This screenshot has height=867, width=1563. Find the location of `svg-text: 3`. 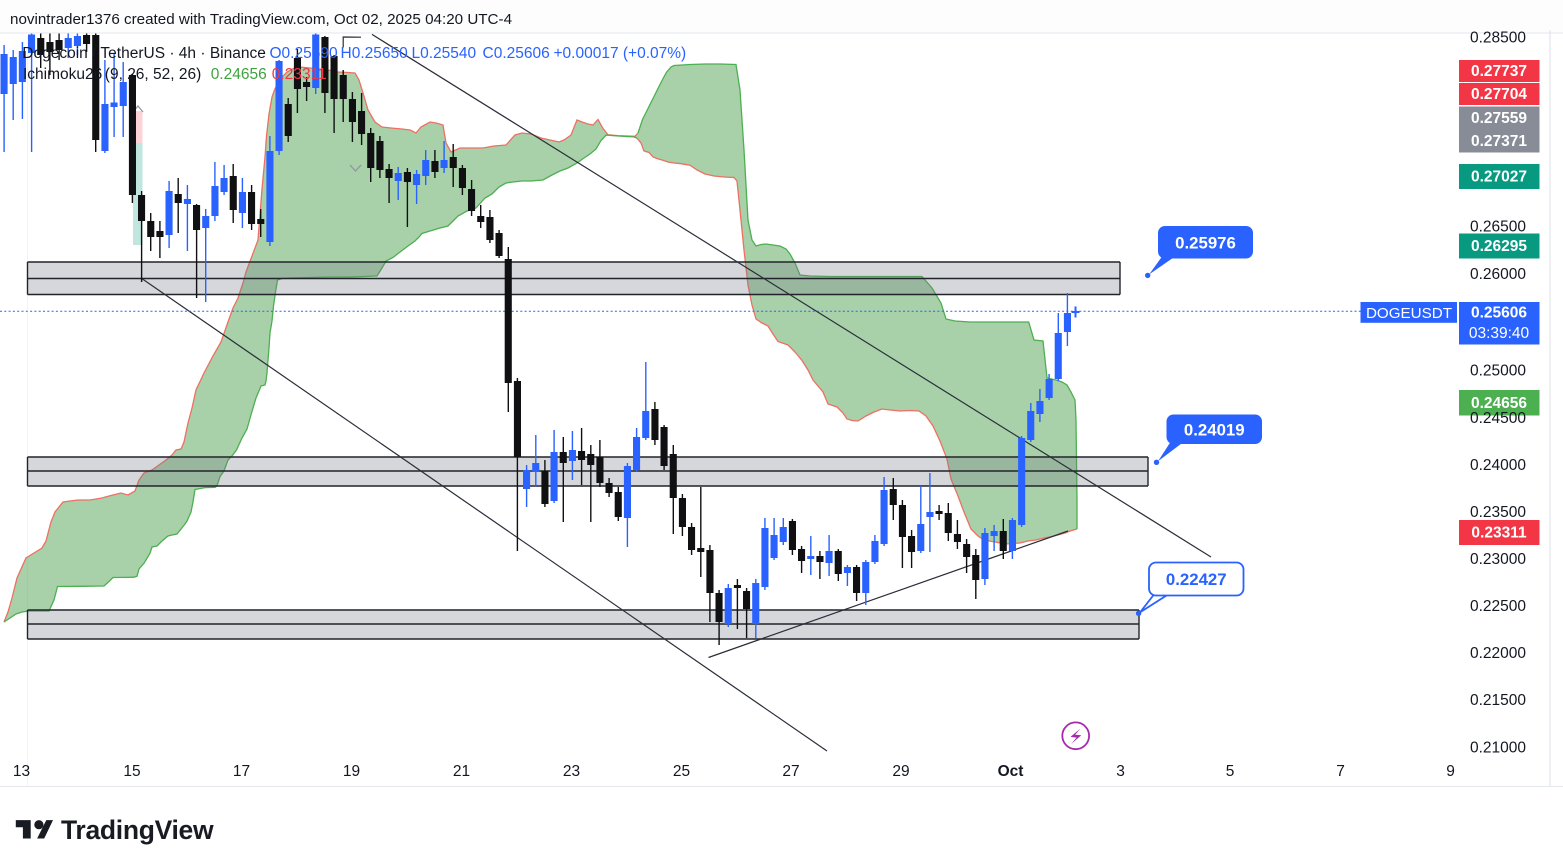

svg-text: 3 is located at coordinates (1120, 771).